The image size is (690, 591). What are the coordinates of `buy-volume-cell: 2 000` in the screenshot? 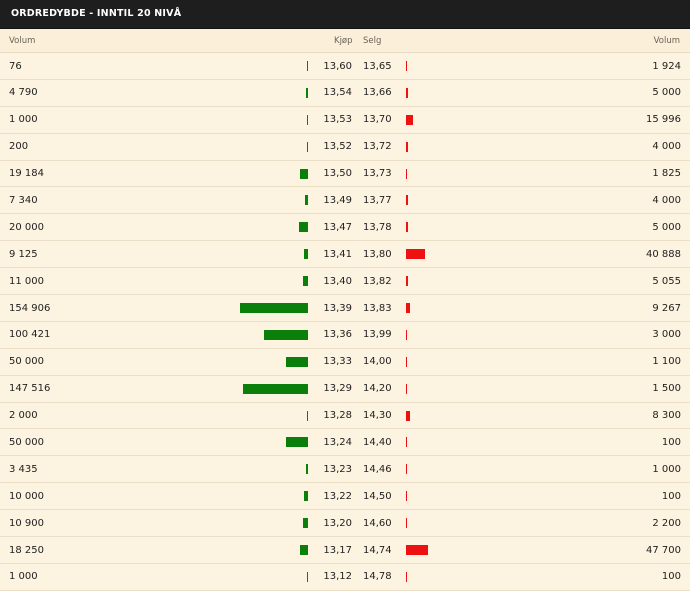 It's located at (23, 416).